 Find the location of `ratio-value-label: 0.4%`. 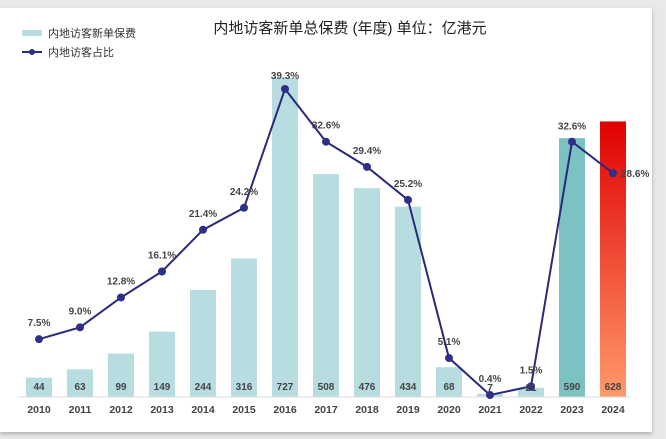

ratio-value-label: 0.4% is located at coordinates (490, 379).